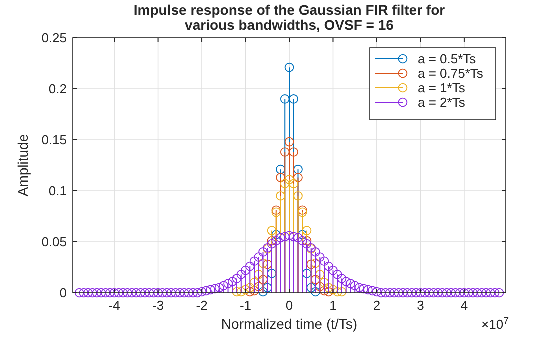 This screenshot has height=337, width=560. What do you see at coordinates (290, 305) in the screenshot?
I see `x-tick-label: 0` at bounding box center [290, 305].